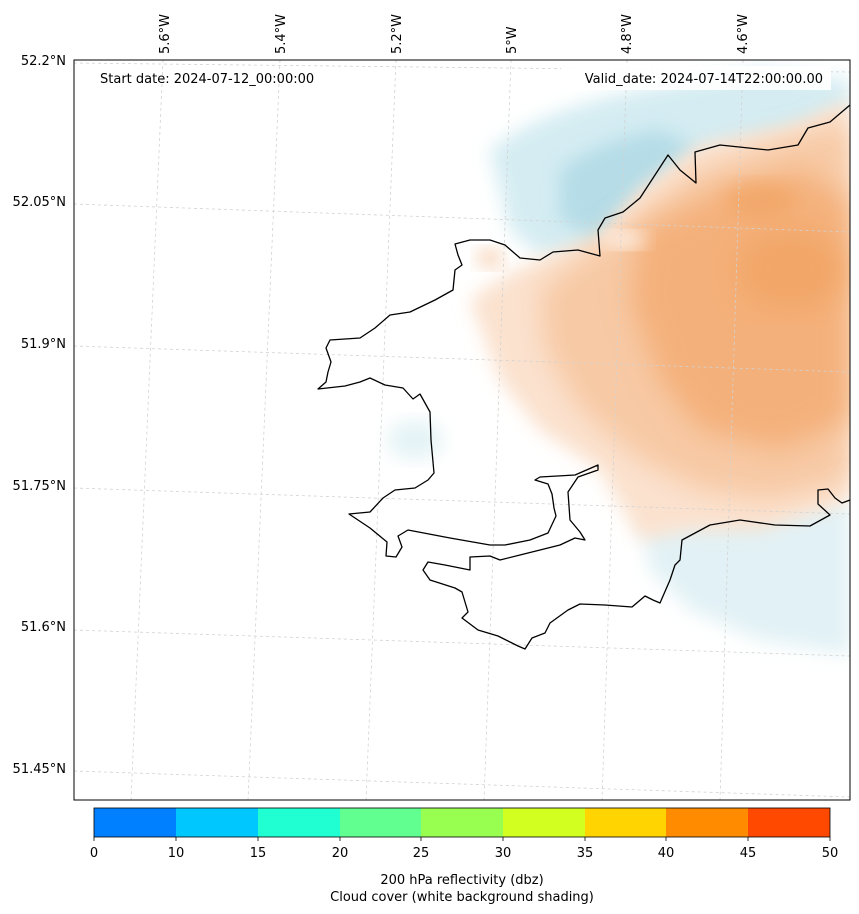 The width and height of the screenshot is (859, 914). What do you see at coordinates (503, 853) in the screenshot?
I see `colorbar-tick: 30` at bounding box center [503, 853].